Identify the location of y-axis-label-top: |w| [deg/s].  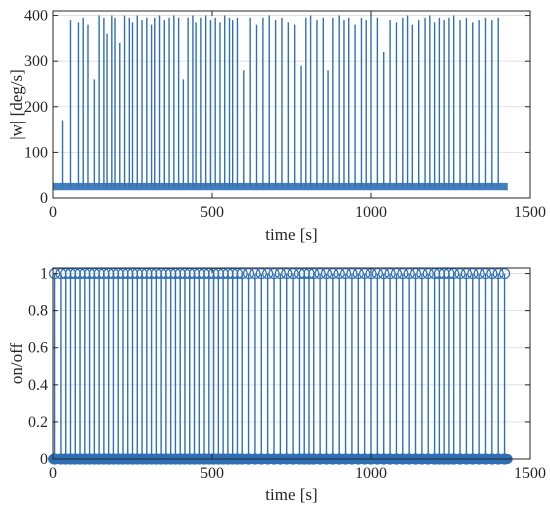
(16, 104).